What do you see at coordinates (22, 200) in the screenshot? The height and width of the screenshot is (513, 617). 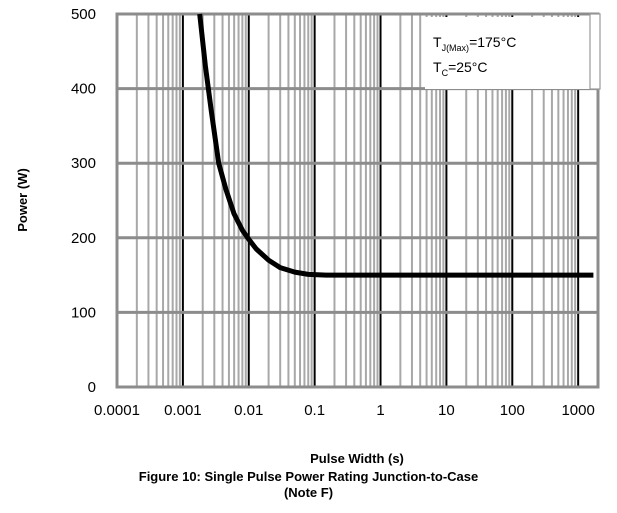 I see `y-axis-label: Power (W)` at bounding box center [22, 200].